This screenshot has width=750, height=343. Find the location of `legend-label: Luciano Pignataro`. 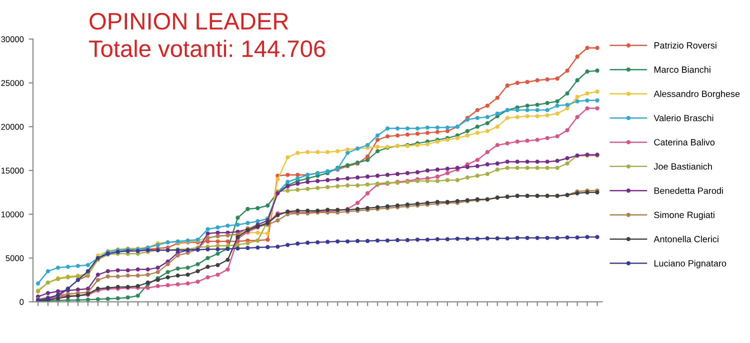

legend-label: Luciano Pignataro is located at coordinates (690, 264).